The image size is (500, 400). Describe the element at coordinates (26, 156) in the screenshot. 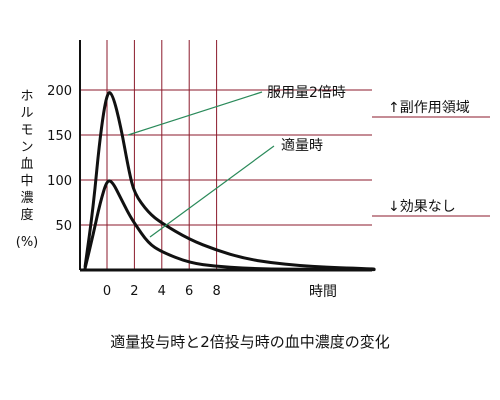

I see `y-axis-label: ホルモン血中濃度` at that location.